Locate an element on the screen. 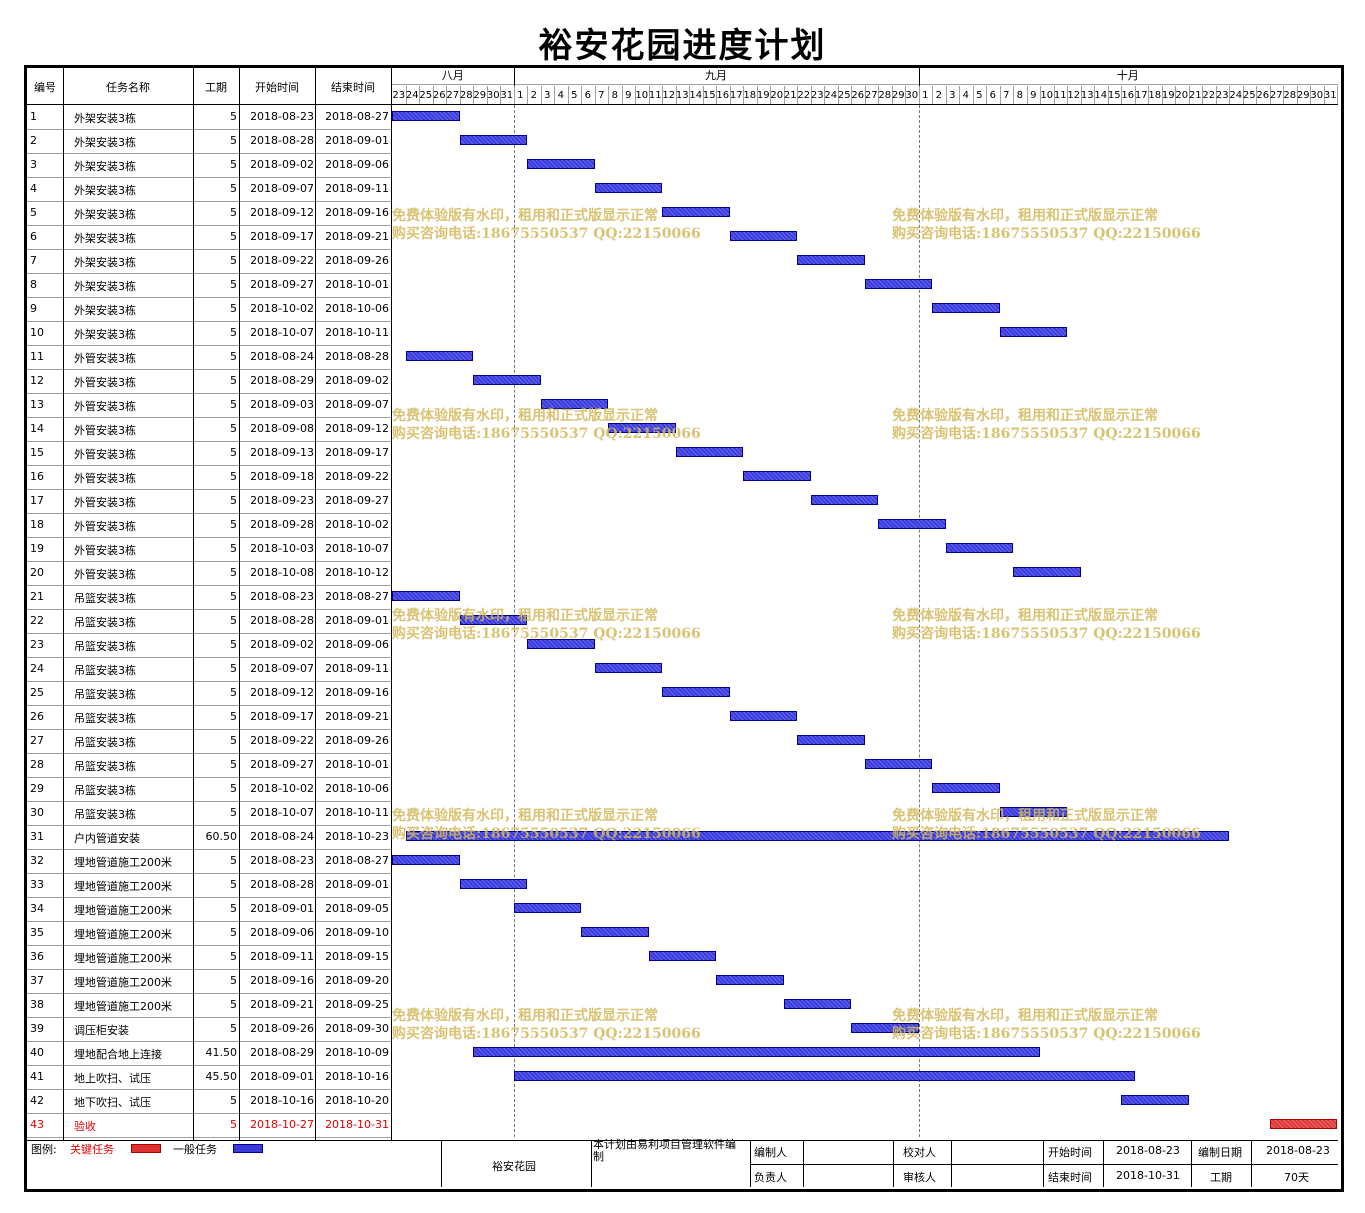  day-label: 31 is located at coordinates (1330, 95).